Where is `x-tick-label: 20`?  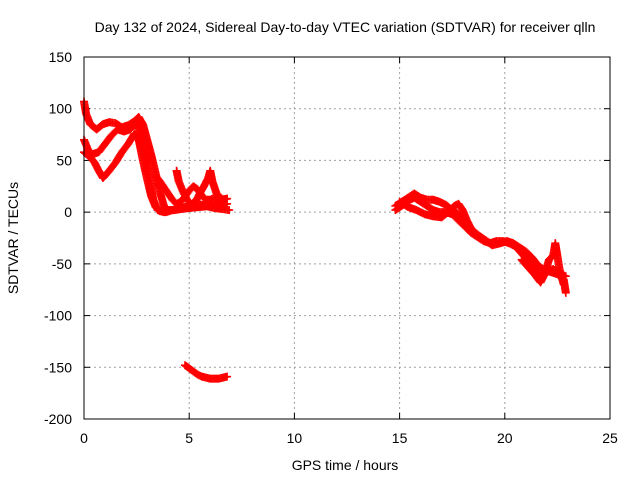
x-tick-label: 20 is located at coordinates (505, 438).